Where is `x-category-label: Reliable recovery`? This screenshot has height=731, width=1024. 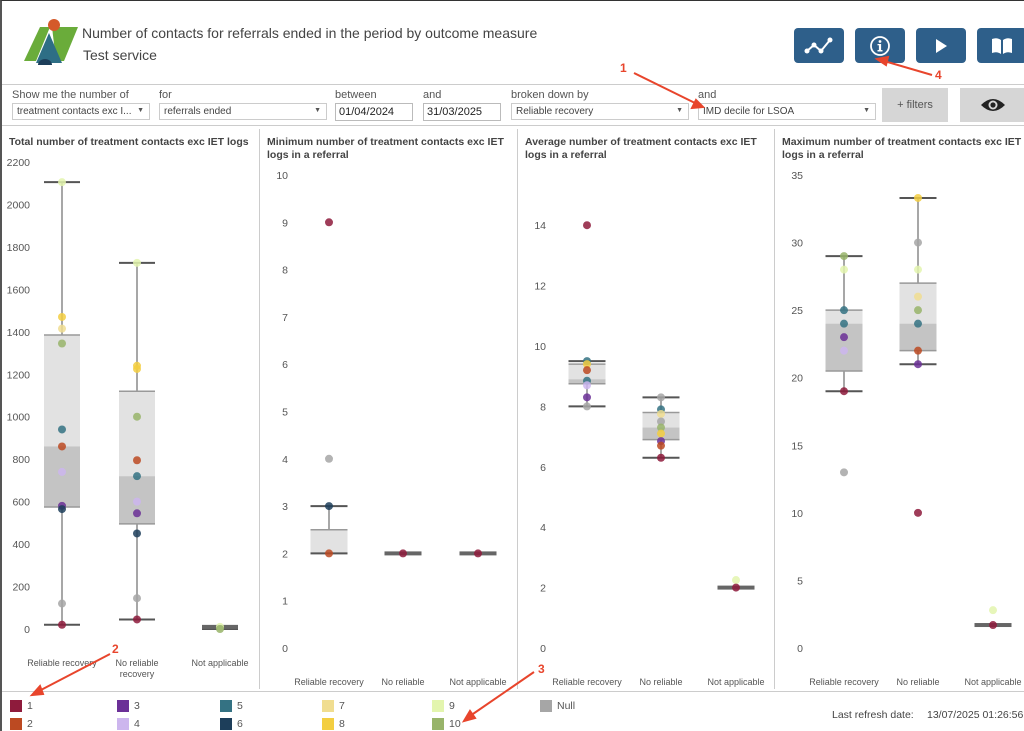 x-category-label: Reliable recovery is located at coordinates (587, 682).